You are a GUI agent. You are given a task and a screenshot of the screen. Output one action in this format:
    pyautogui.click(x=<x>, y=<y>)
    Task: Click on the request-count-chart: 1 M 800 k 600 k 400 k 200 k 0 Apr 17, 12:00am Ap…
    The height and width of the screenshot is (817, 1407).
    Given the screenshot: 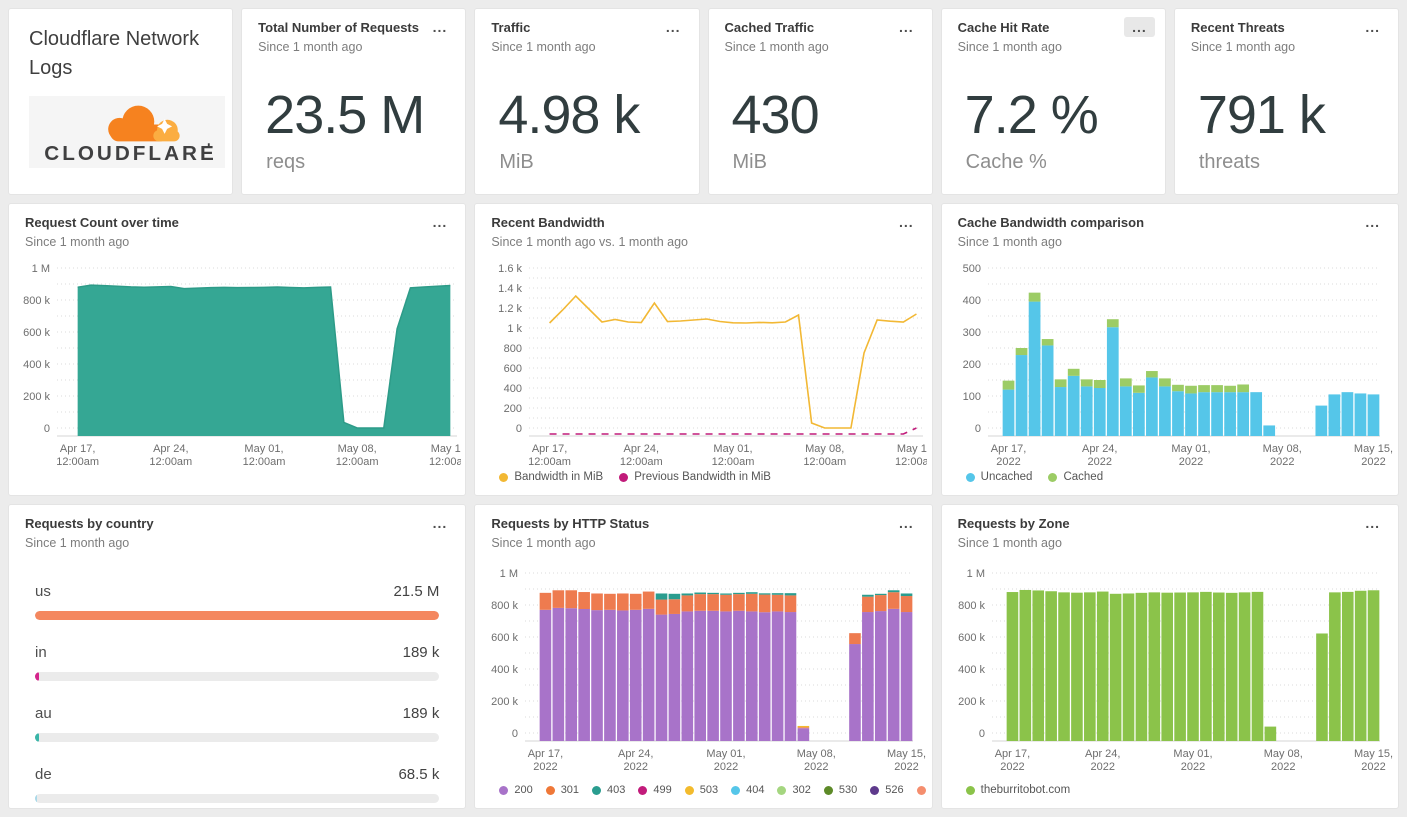 What is the action you would take?
    pyautogui.click(x=240, y=365)
    